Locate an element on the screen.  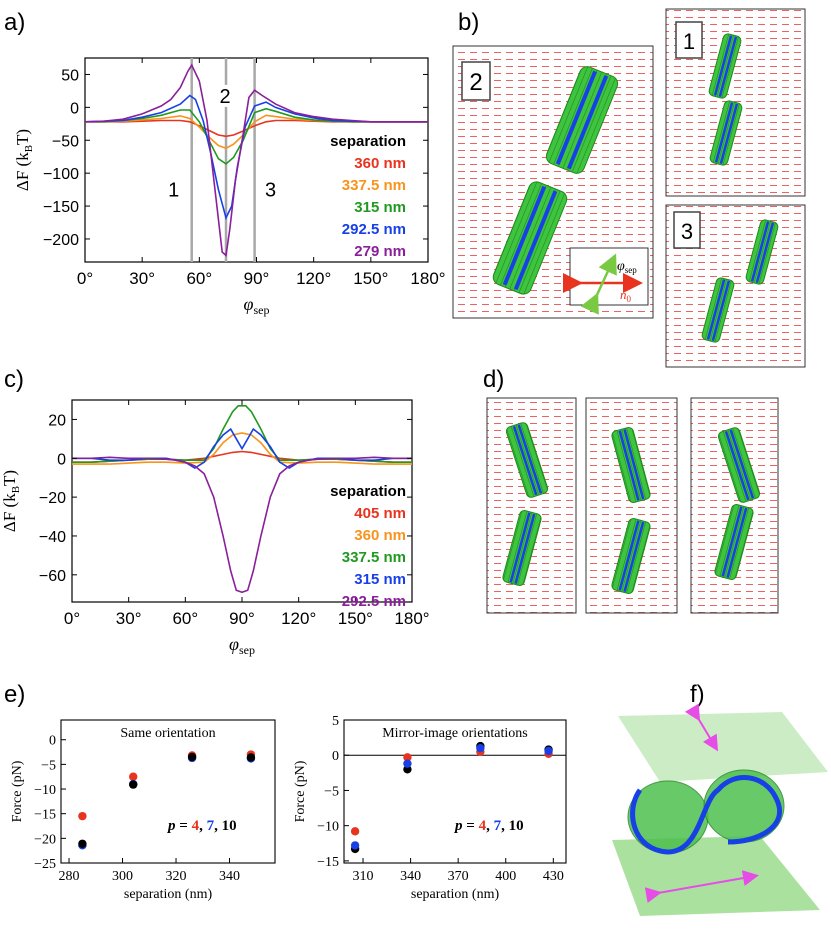
y-tick-label: −60 is located at coordinates (52, 576).